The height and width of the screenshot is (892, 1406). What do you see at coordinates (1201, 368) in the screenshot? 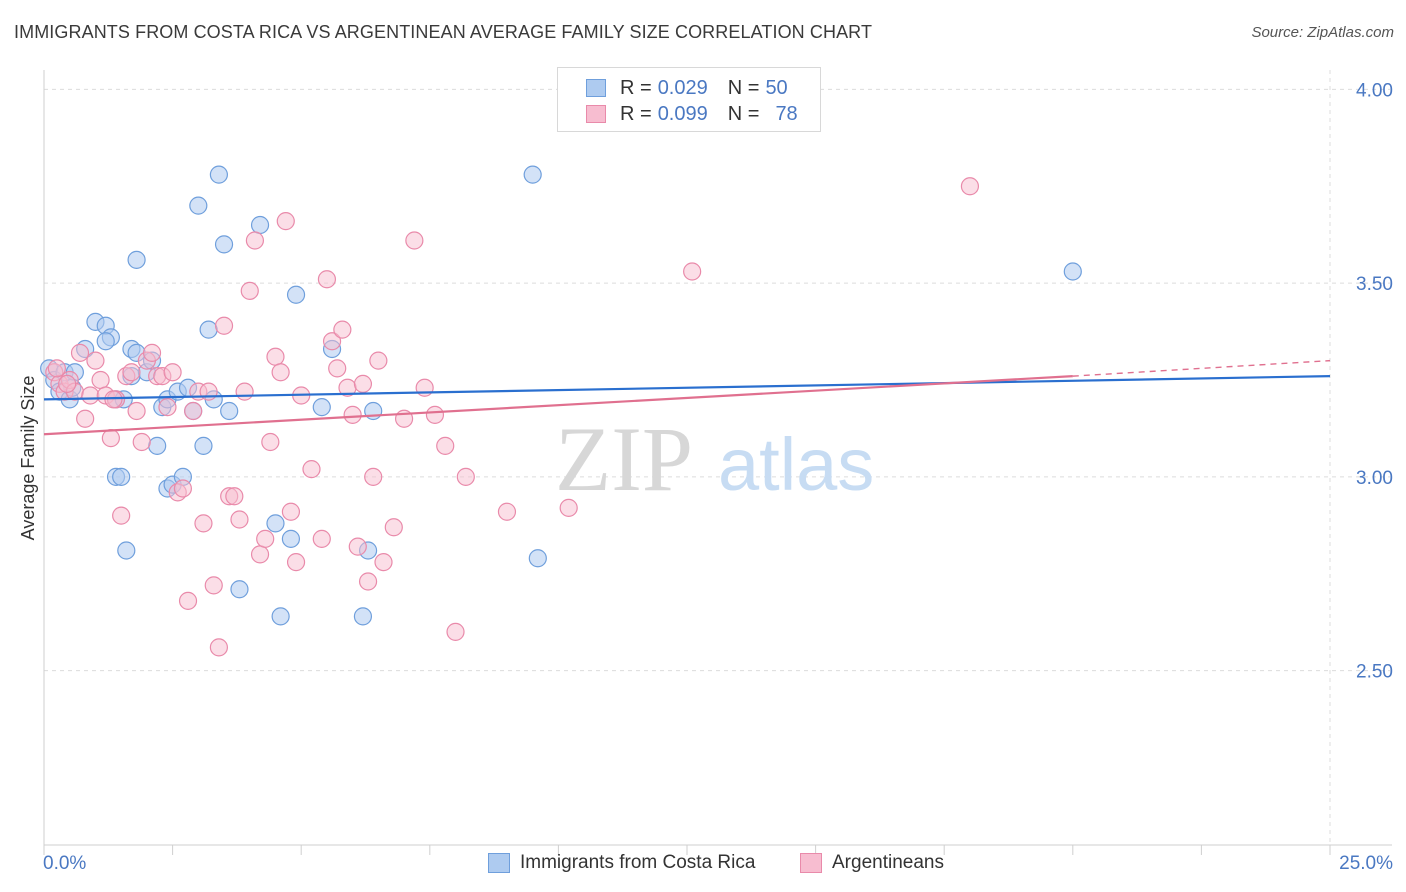
I see `trend-line-argentineans-extension` at bounding box center [1201, 368].